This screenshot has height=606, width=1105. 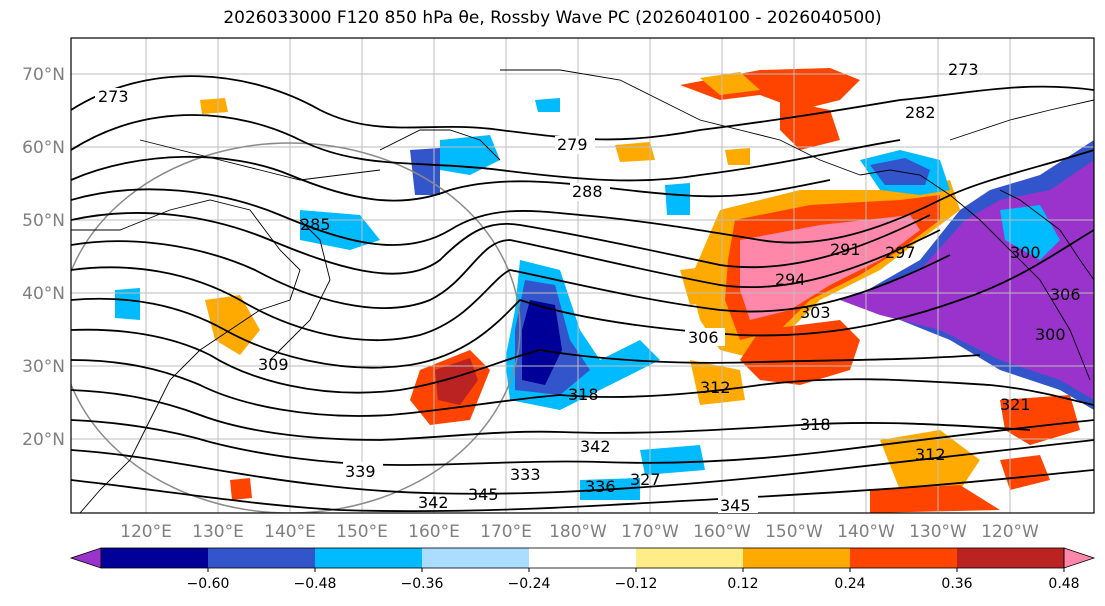 I want to click on contour-label: 336, so click(x=600, y=486).